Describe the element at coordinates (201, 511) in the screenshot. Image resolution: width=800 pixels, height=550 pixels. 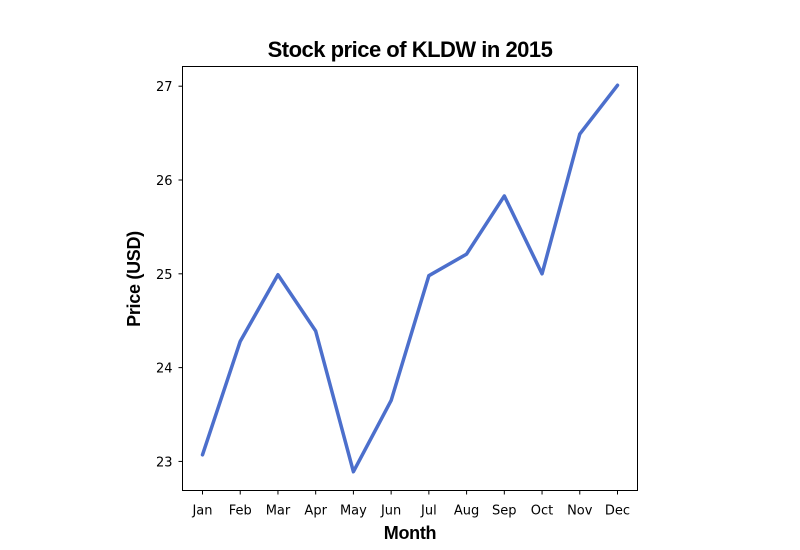
I see `x-tick-label: Jan` at that location.